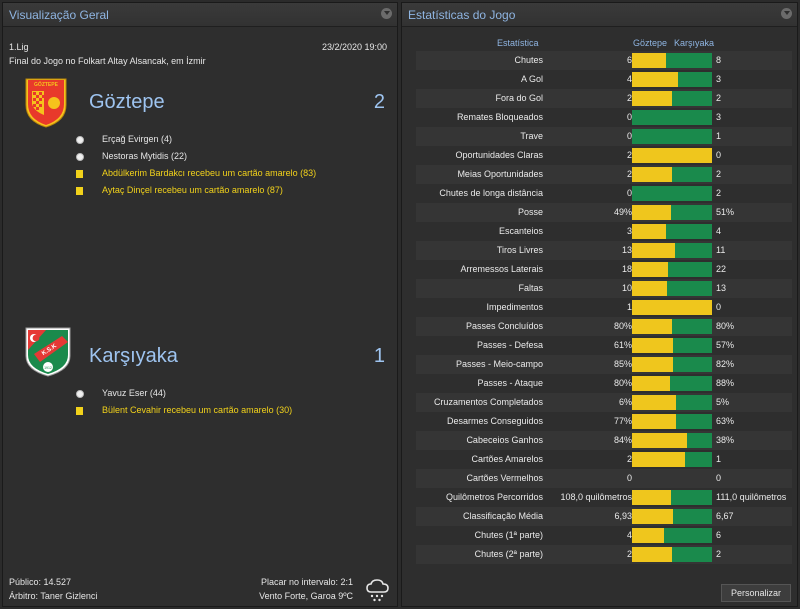 The width and height of the screenshot is (800, 609). Describe the element at coordinates (599, 15) in the screenshot. I see `stats-header: Estatísticas do Jogo` at that location.